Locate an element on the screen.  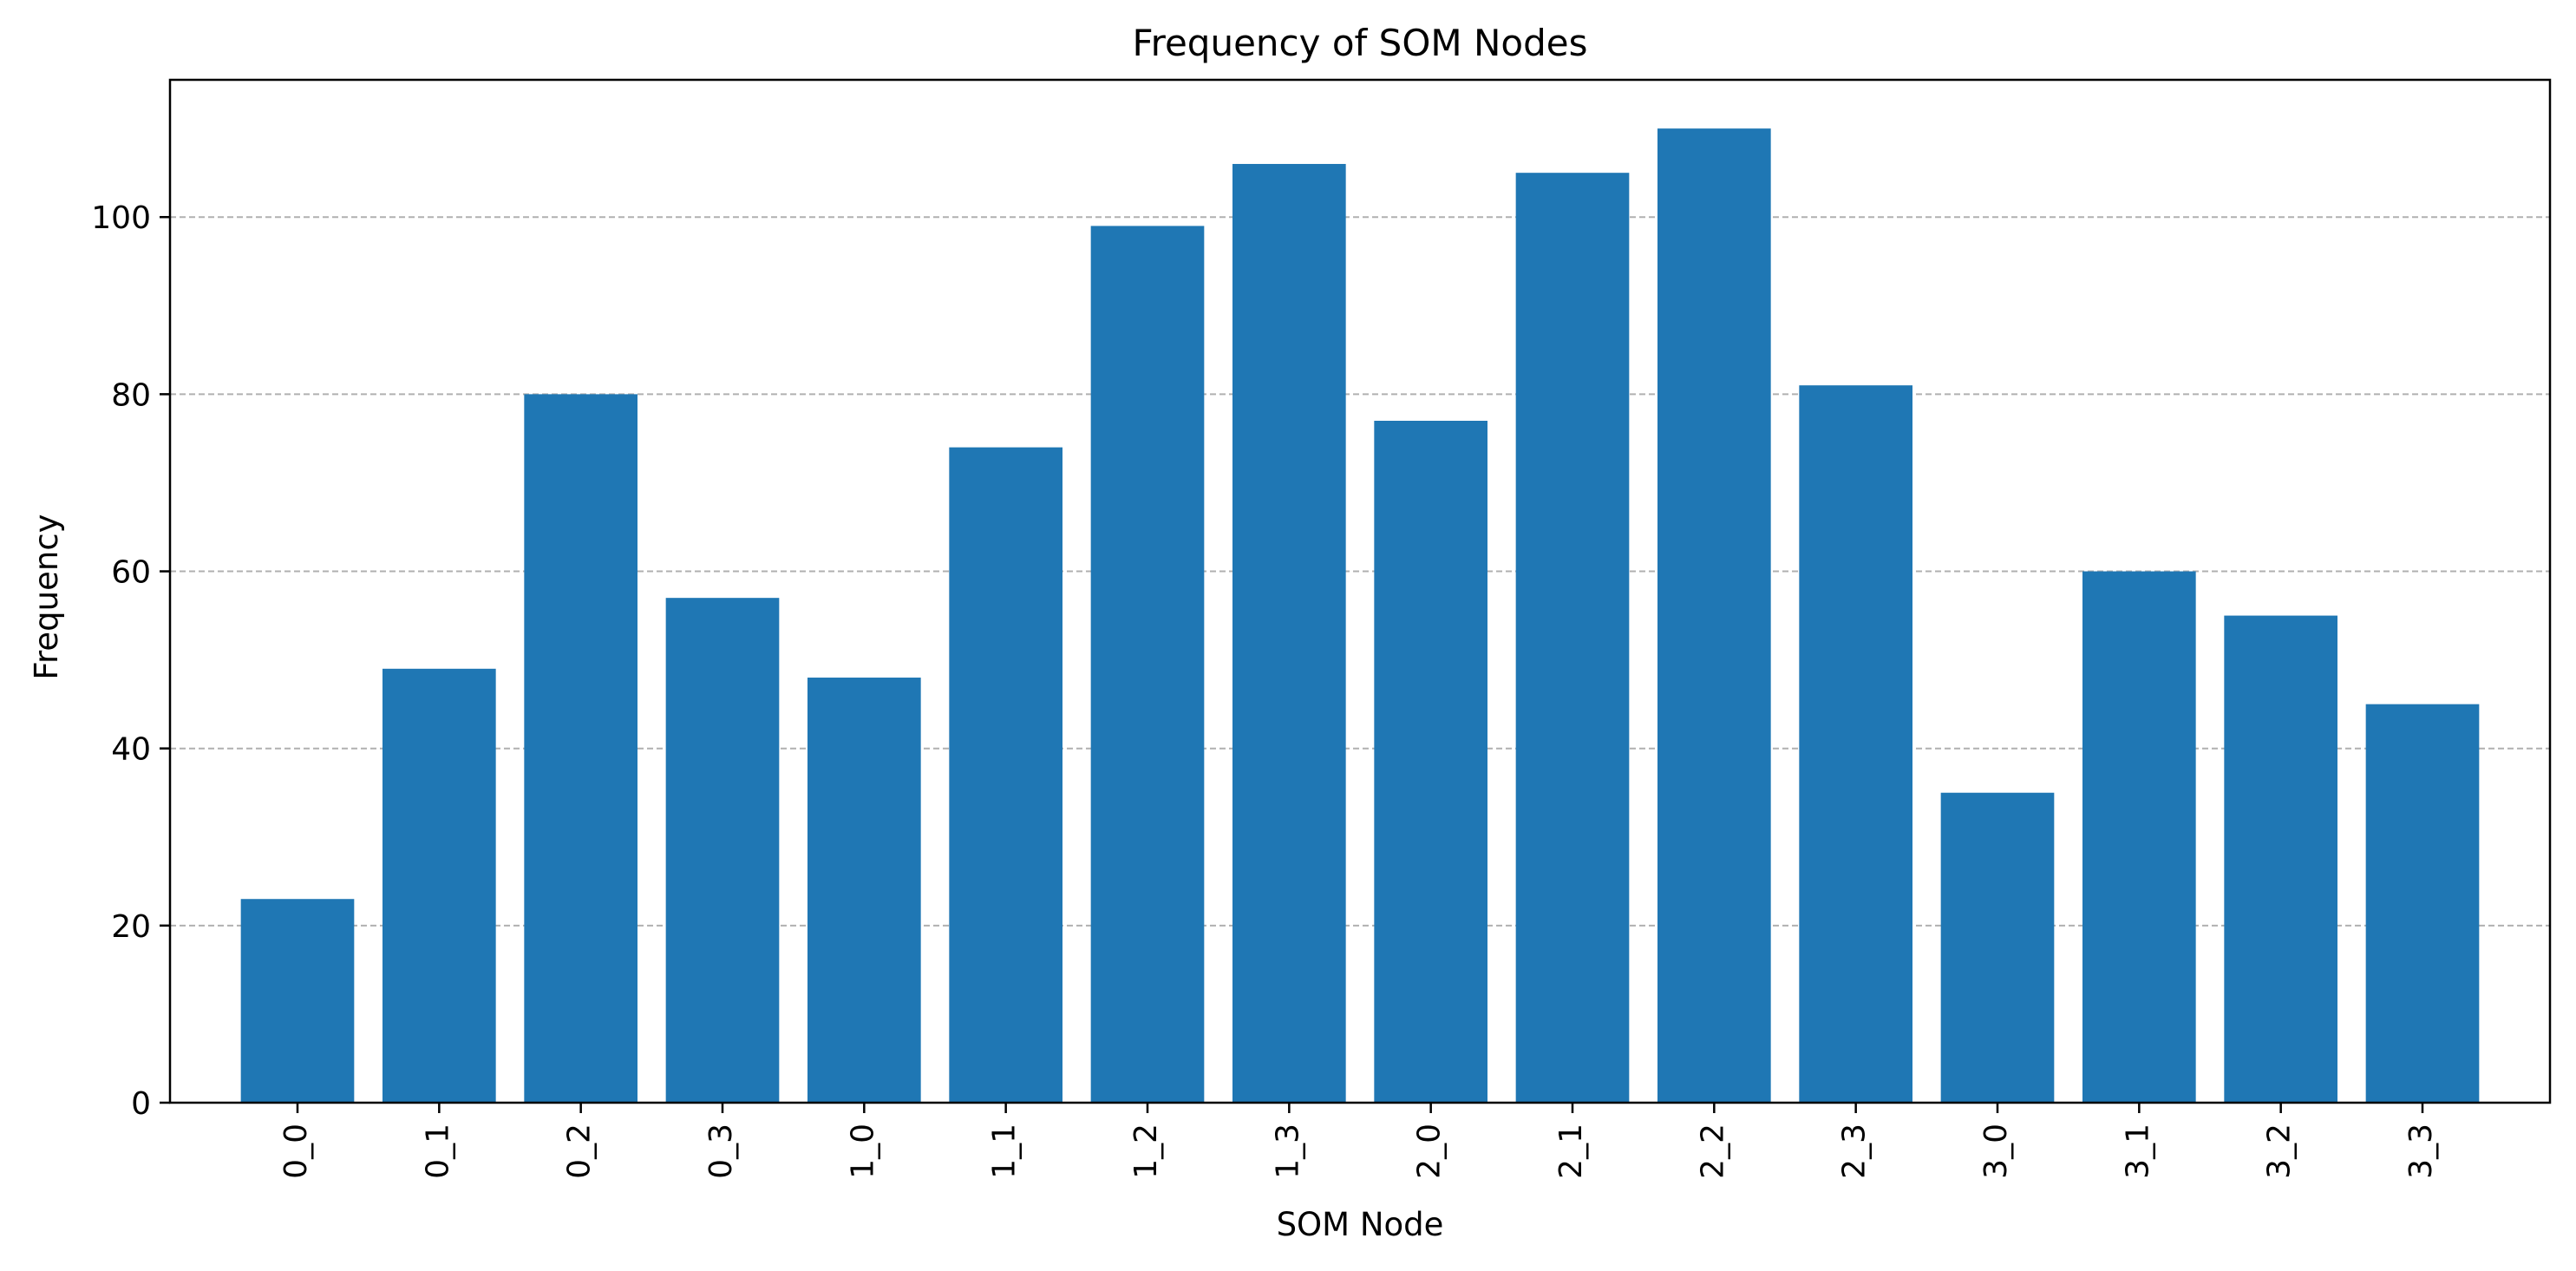
x-tick-label: 2_0 is located at coordinates (1430, 1151).